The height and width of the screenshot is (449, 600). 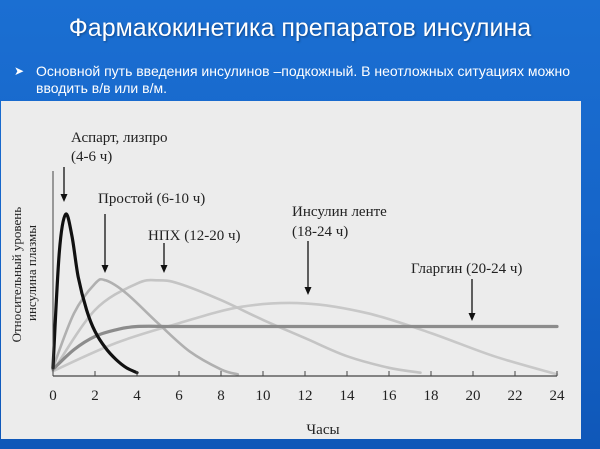 What do you see at coordinates (64, 198) in the screenshot?
I see `arrow-aspart-head` at bounding box center [64, 198].